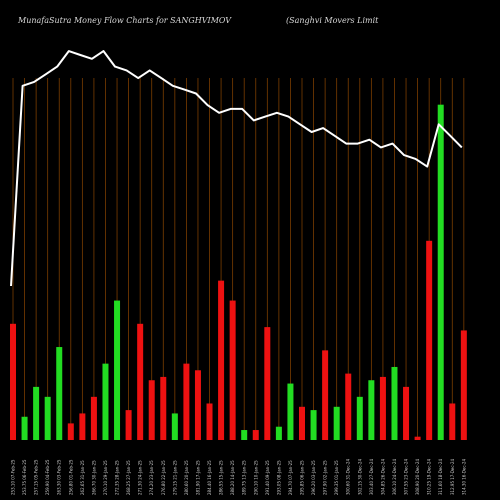  I want to click on x-tick-label: 259.90 04-Feb-25, so click(47, 477).